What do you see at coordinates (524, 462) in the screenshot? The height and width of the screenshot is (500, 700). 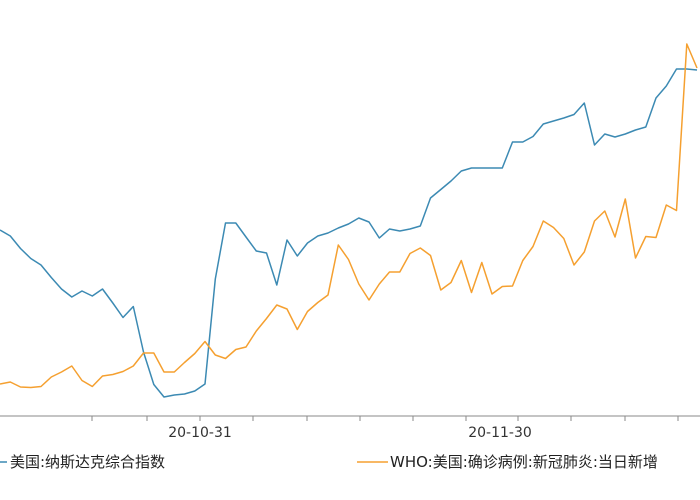 I see `legend-label-who-cases: WHO:美国:确诊病例:新冠肺炎:当日新增` at bounding box center [524, 462].